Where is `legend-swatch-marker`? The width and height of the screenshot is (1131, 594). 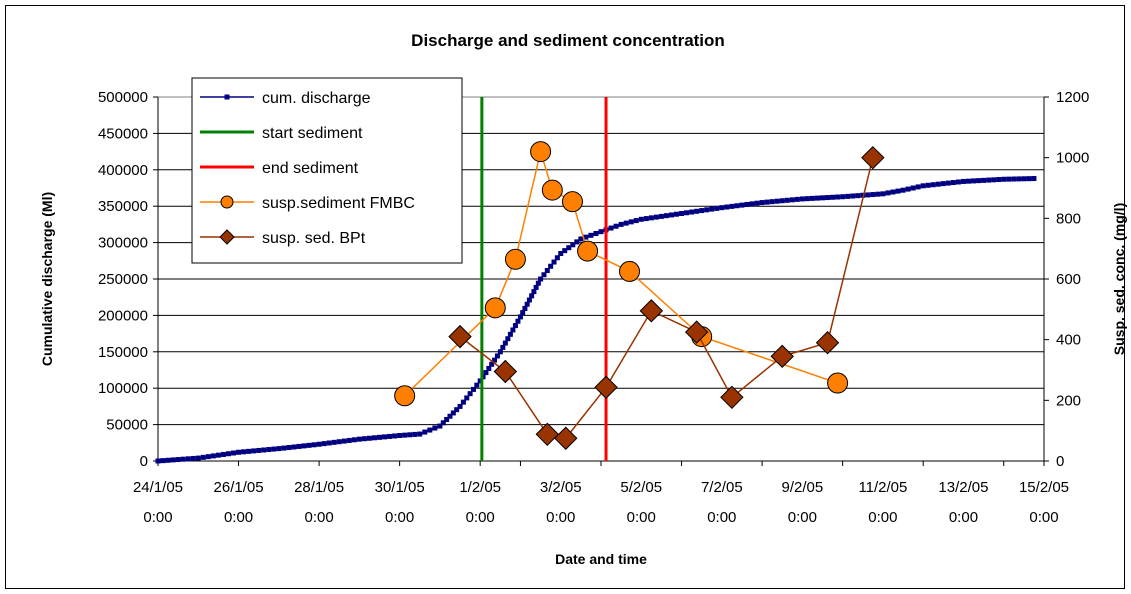
legend-swatch-marker is located at coordinates (227, 97).